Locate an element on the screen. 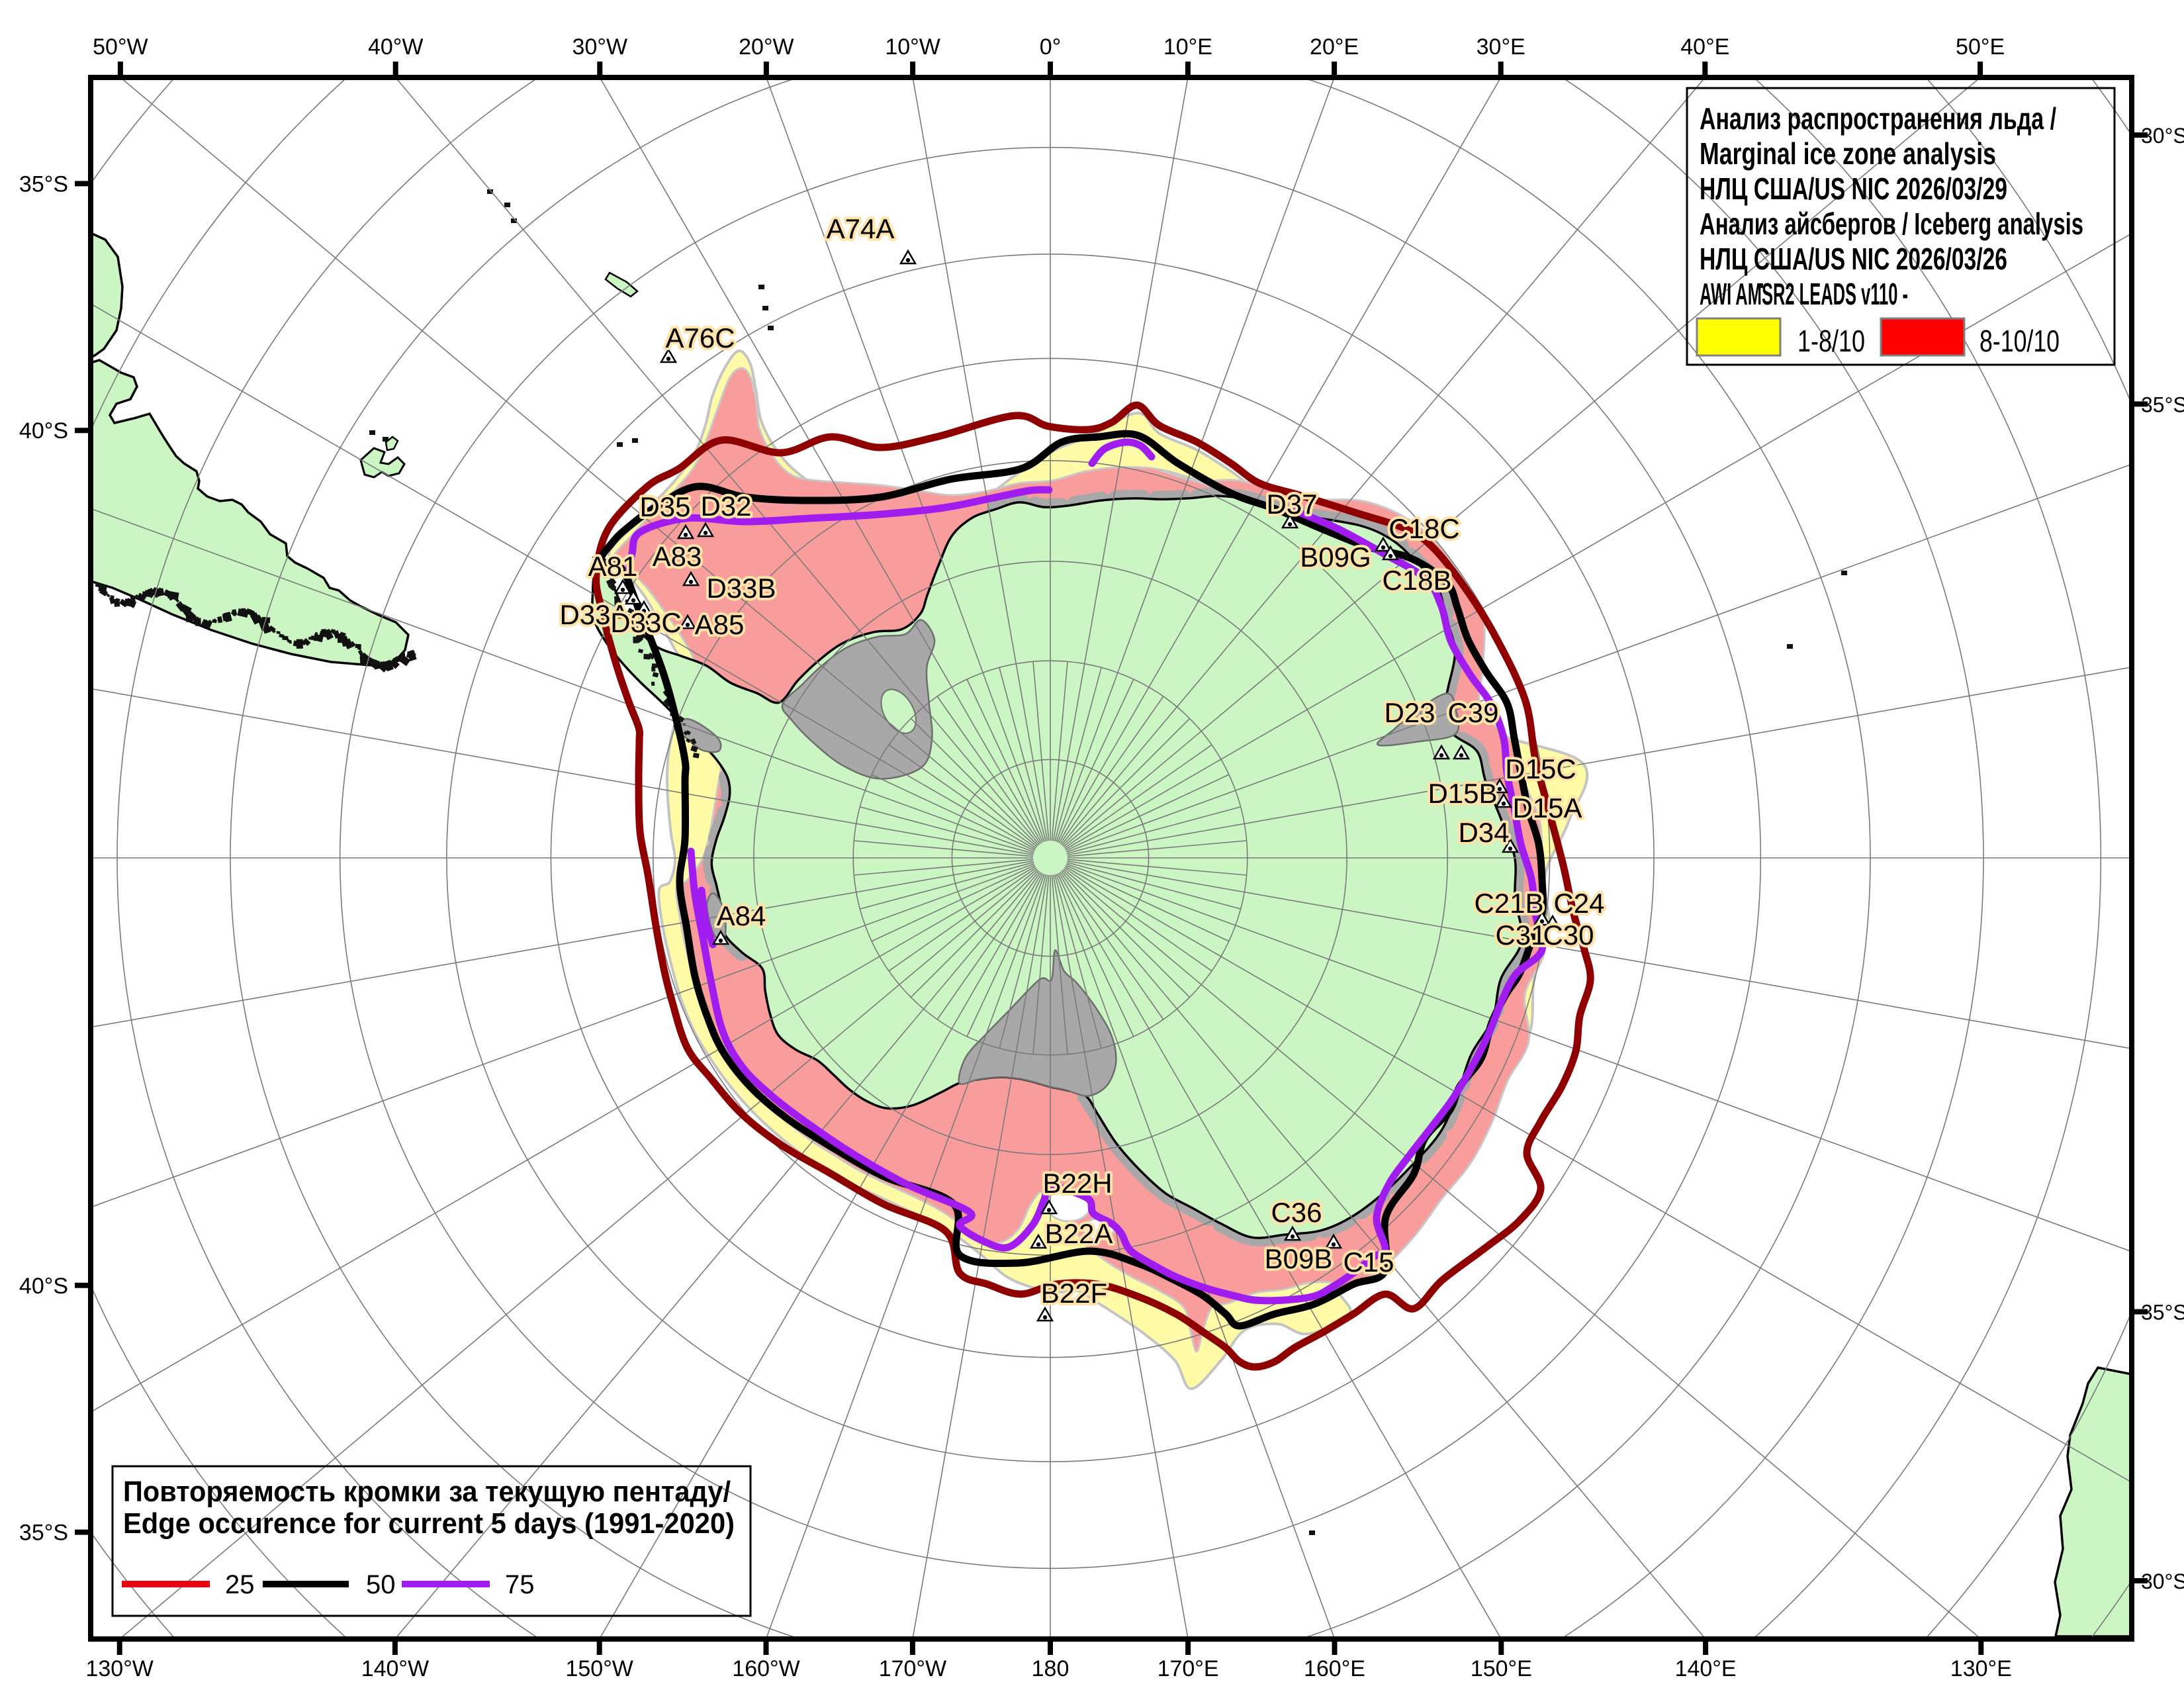 The image size is (2184, 1688). svg-text: AWI AMSR2 LEADS v110 - is located at coordinates (1804, 294).